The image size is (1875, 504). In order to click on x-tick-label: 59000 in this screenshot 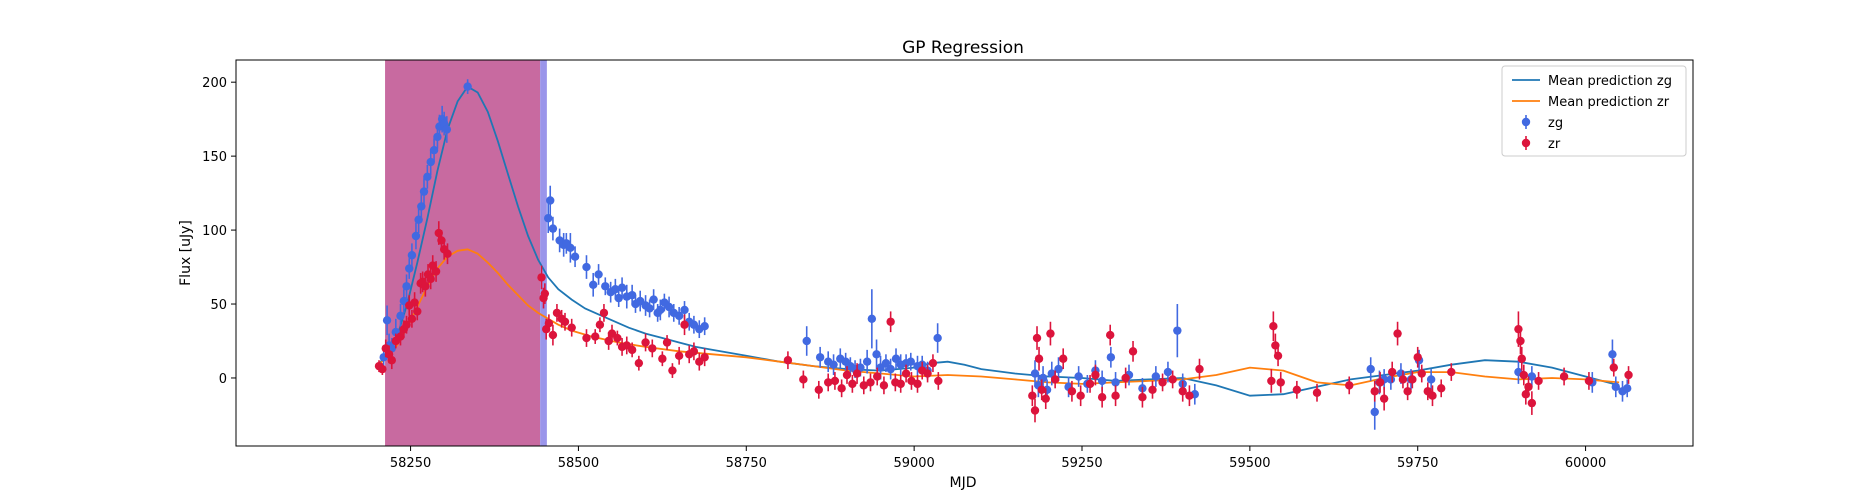, I will do `click(913, 463)`.